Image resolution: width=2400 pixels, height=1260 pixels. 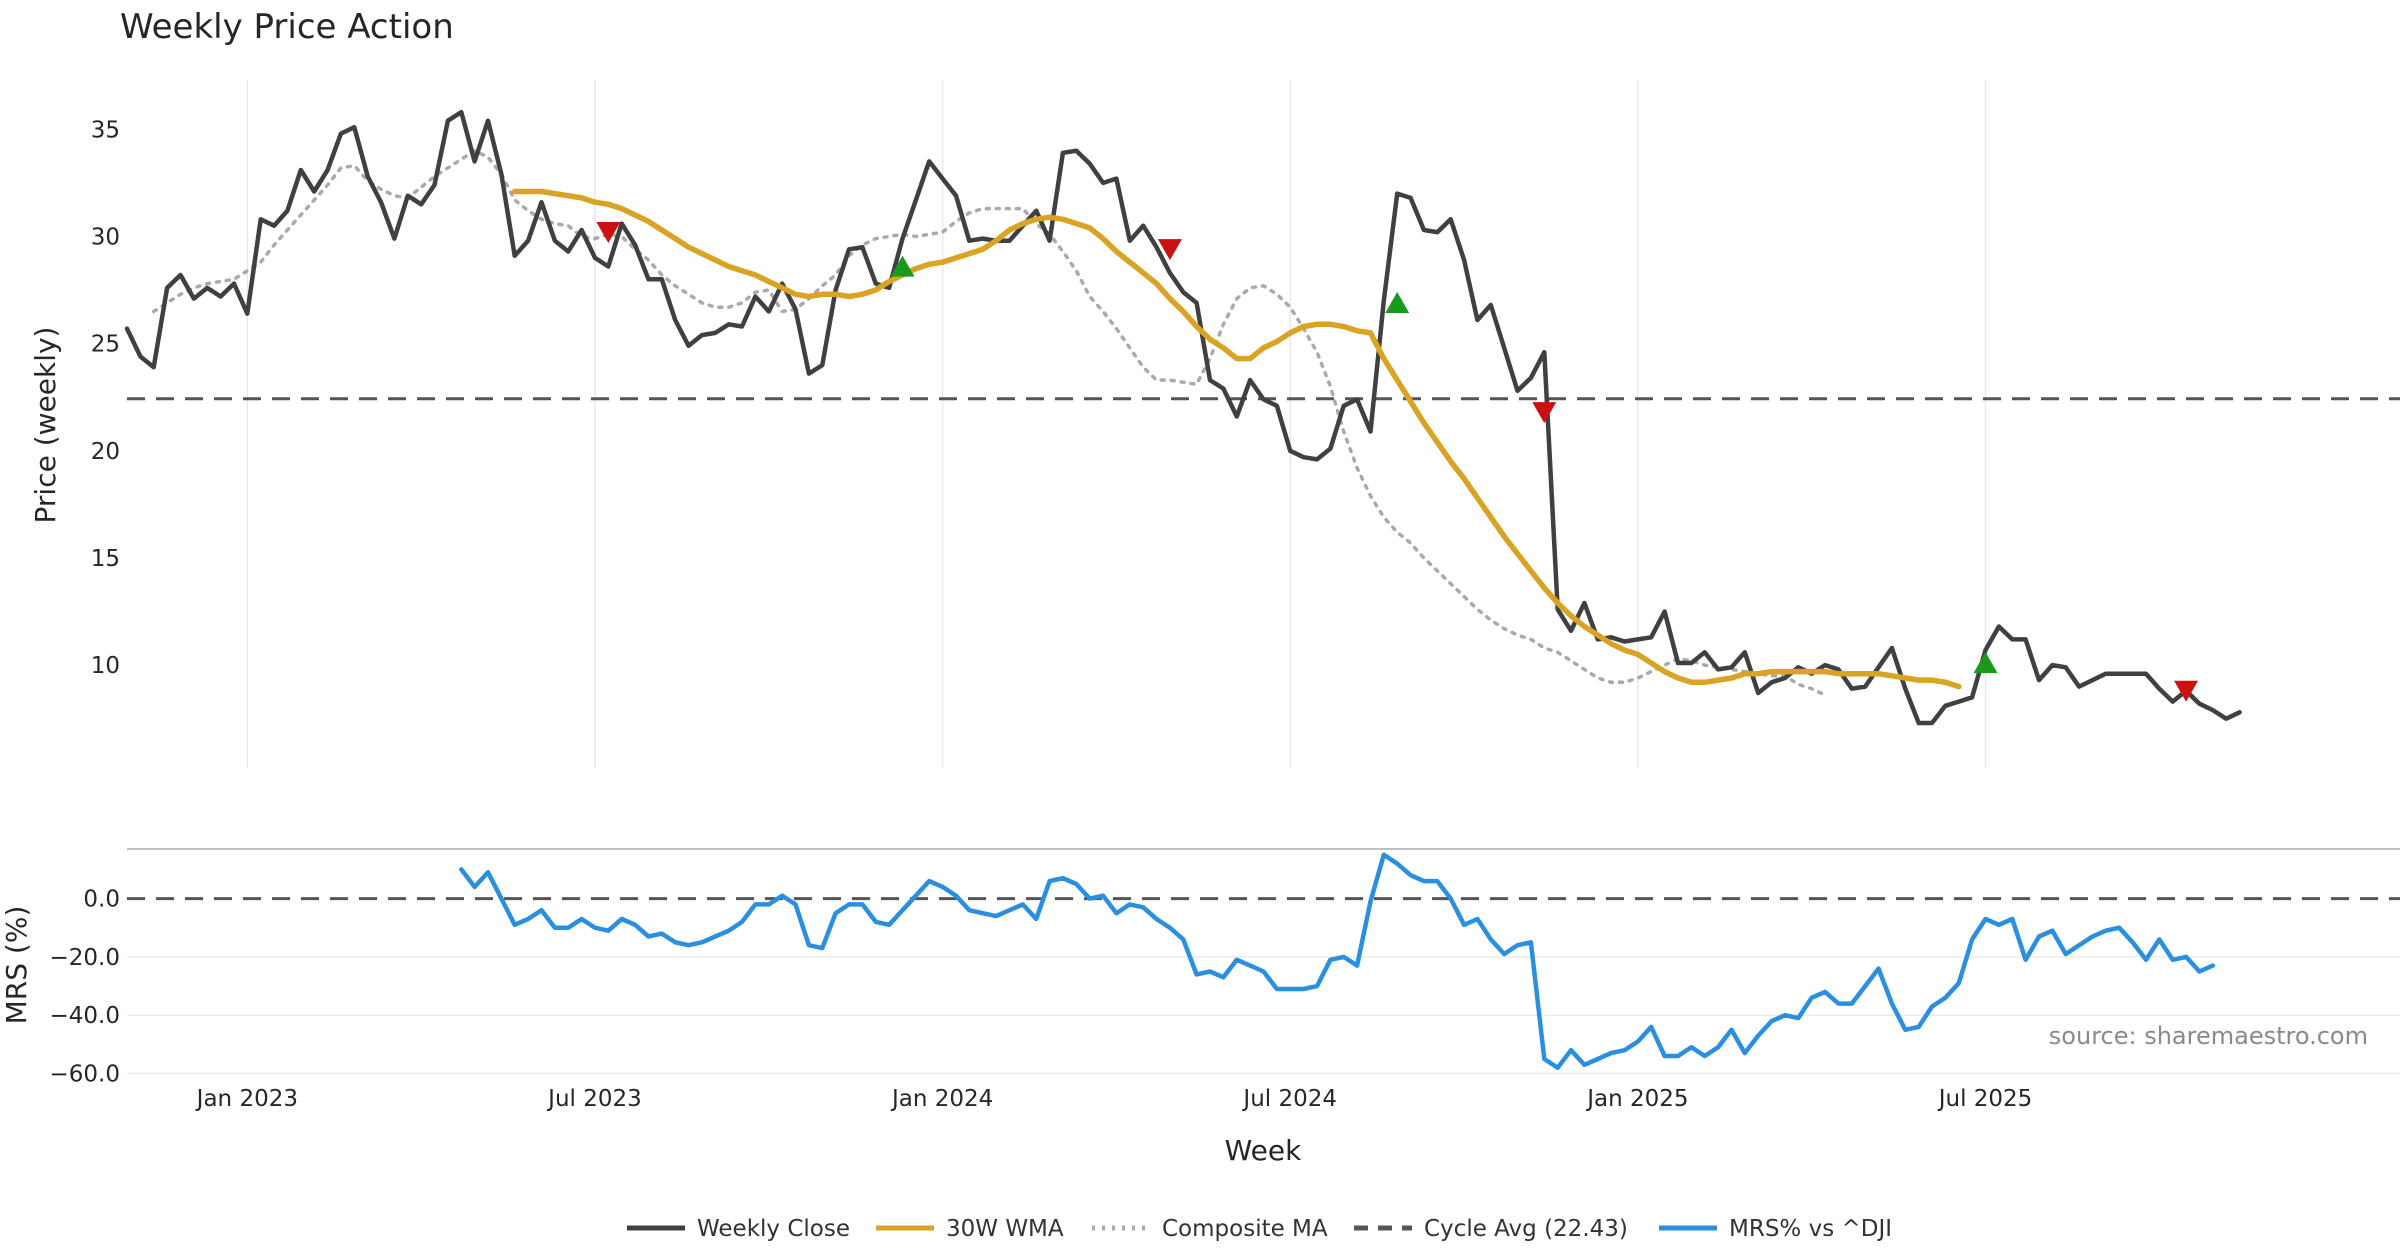 What do you see at coordinates (105, 345) in the screenshot?
I see `price-y-tick-label: 25` at bounding box center [105, 345].